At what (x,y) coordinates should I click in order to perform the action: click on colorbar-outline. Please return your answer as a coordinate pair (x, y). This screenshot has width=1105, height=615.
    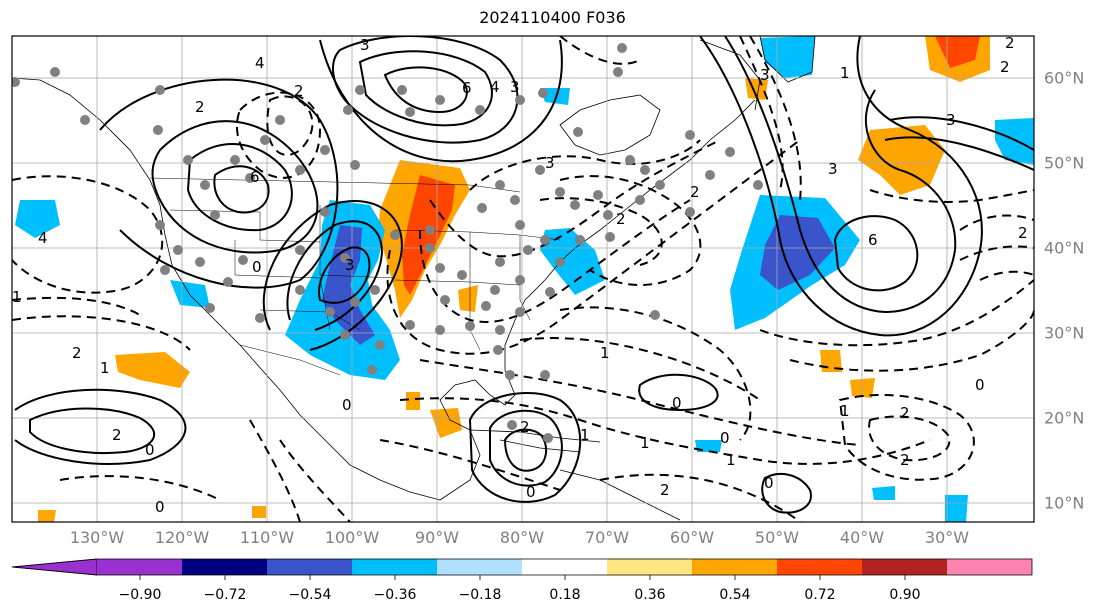
    Looking at the image, I should click on (522, 567).